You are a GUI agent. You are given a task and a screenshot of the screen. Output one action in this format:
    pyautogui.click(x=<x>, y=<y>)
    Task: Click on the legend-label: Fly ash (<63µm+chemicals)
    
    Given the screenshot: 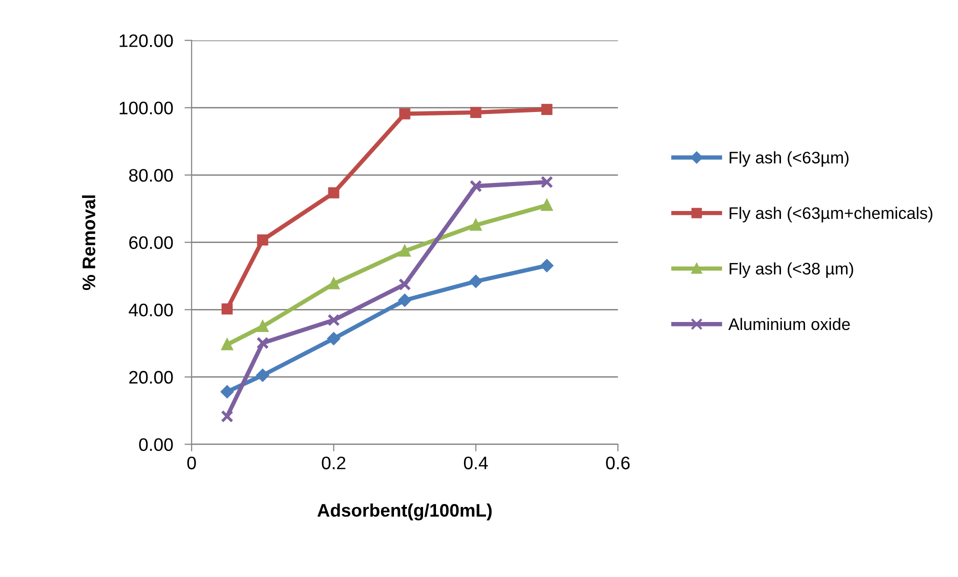 What is the action you would take?
    pyautogui.click(x=831, y=214)
    